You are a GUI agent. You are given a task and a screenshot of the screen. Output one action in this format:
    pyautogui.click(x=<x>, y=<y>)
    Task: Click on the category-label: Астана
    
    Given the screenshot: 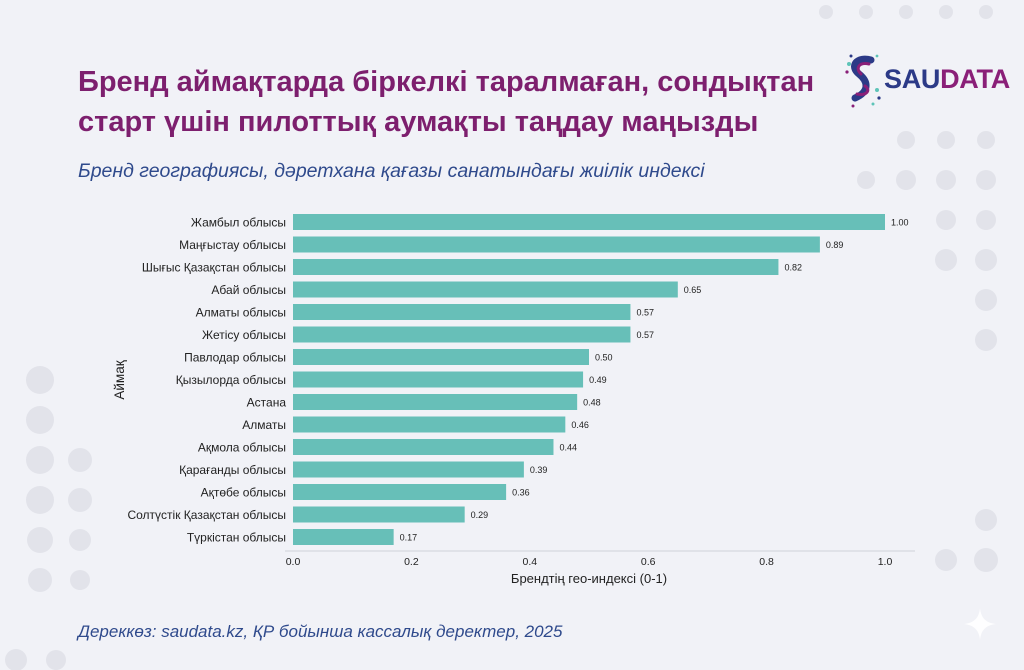 What is the action you would take?
    pyautogui.click(x=267, y=403)
    